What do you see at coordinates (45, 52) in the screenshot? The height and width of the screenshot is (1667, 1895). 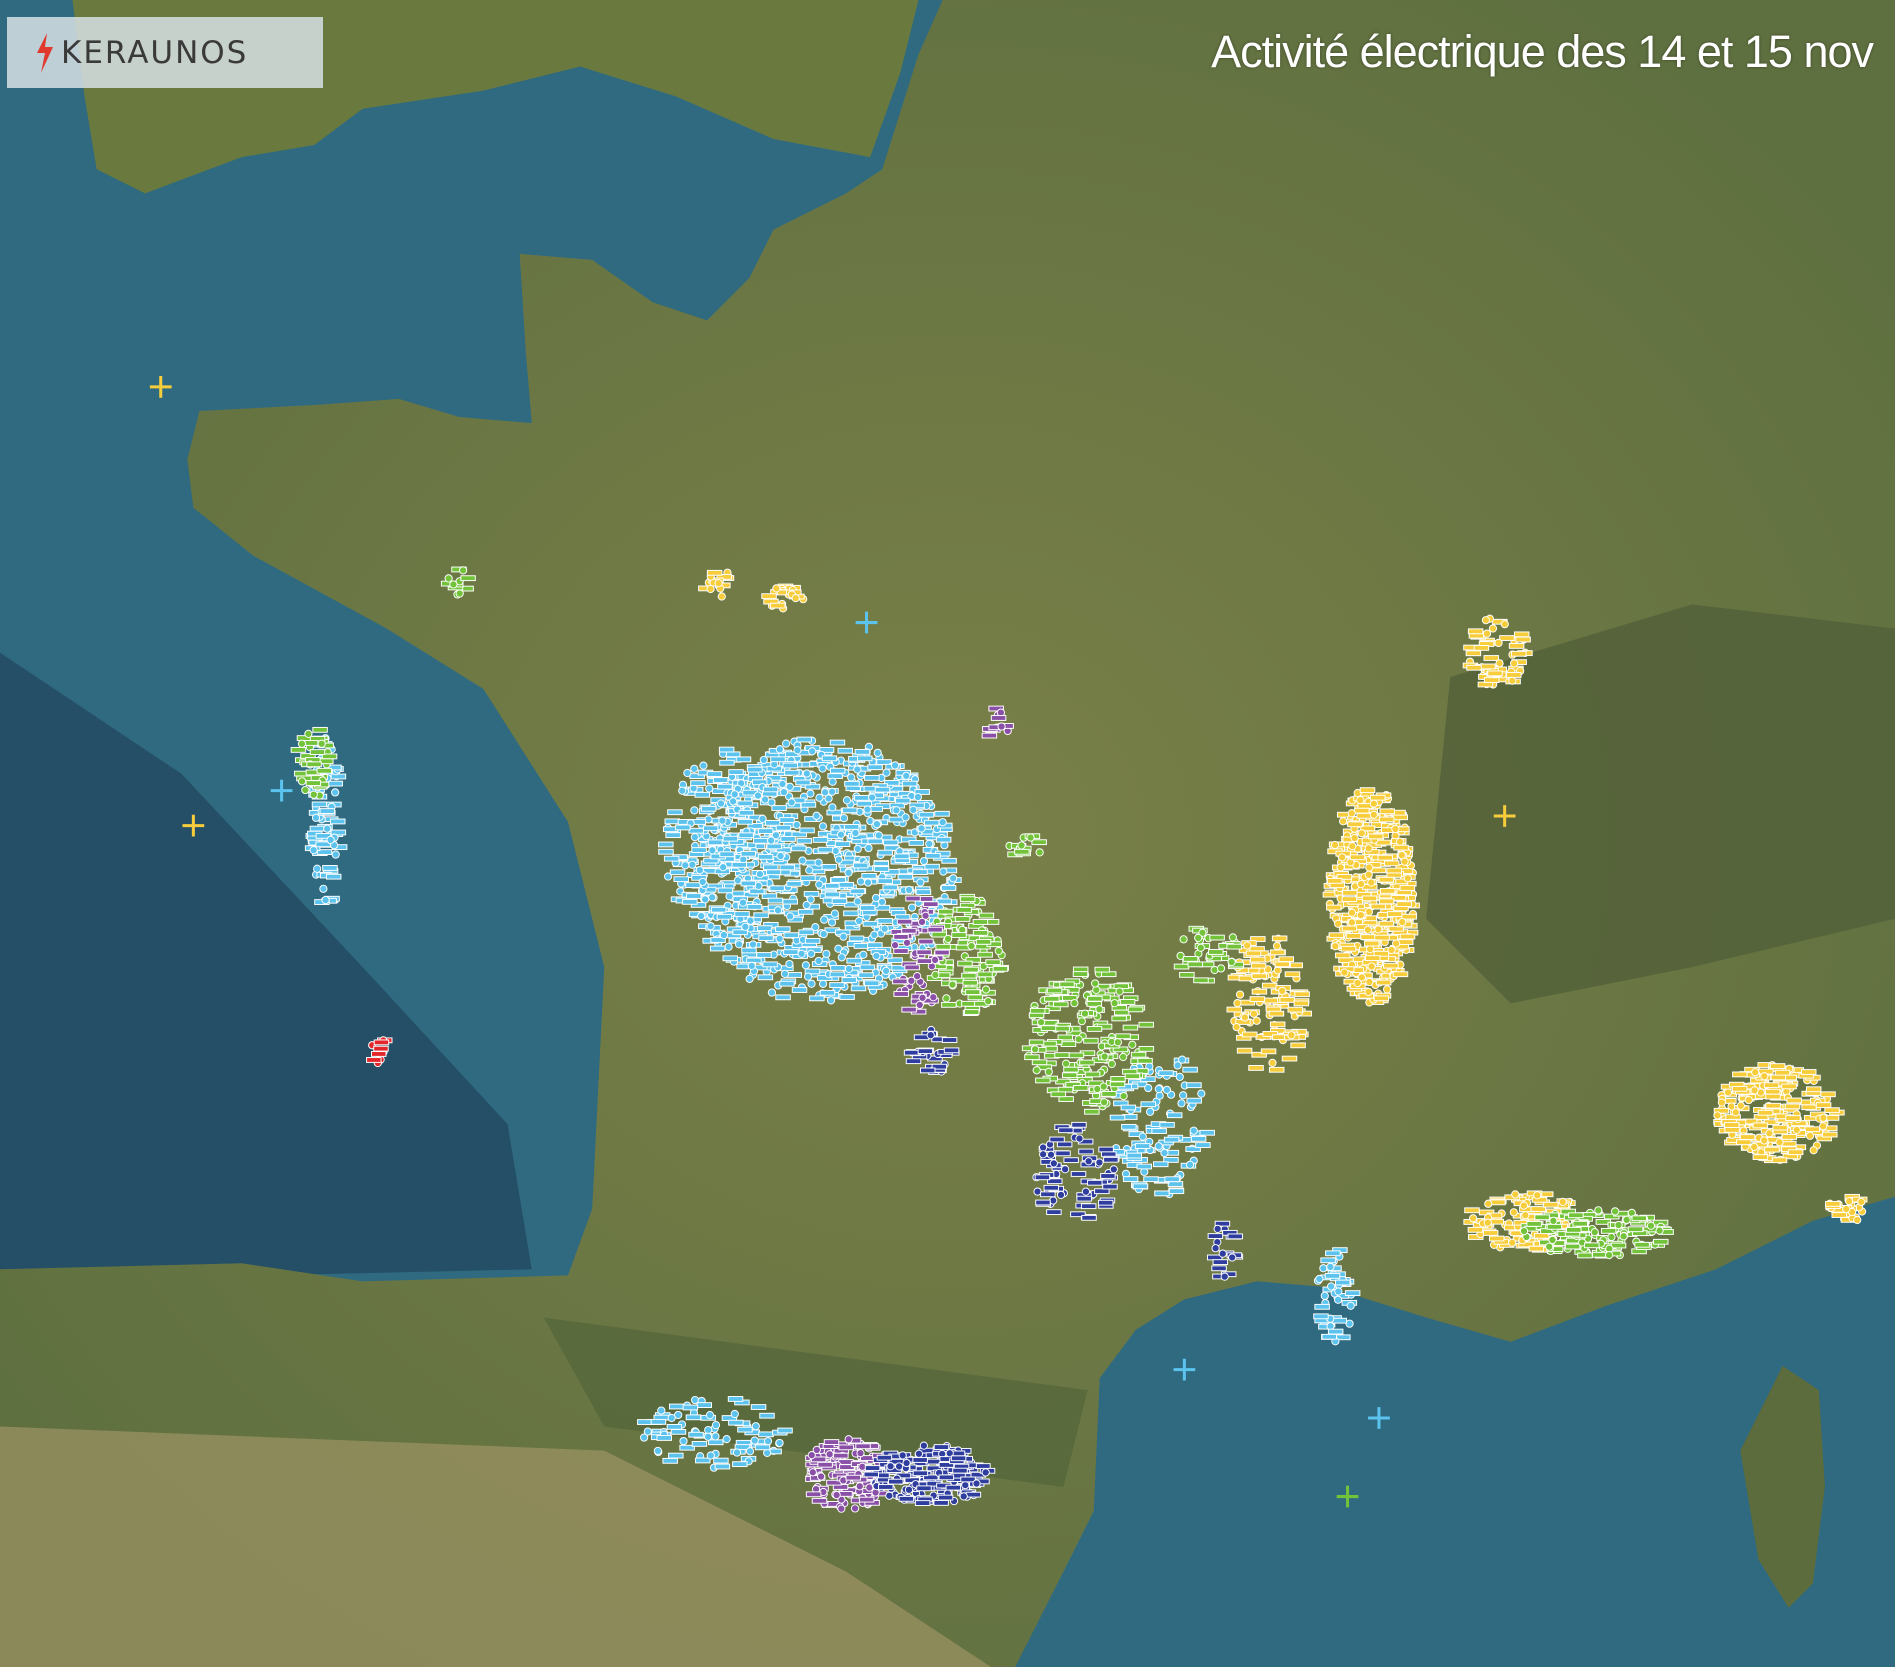 I see `lightning-bolt-icon` at bounding box center [45, 52].